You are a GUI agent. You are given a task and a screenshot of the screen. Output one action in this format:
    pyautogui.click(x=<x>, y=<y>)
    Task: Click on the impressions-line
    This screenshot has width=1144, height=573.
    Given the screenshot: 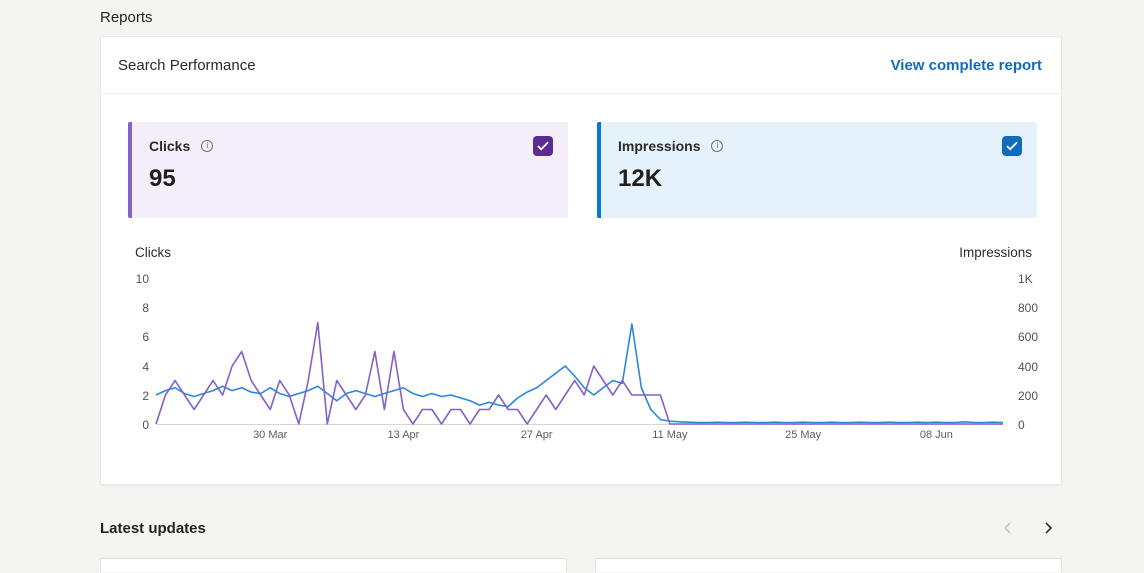 What is the action you would take?
    pyautogui.click(x=579, y=373)
    